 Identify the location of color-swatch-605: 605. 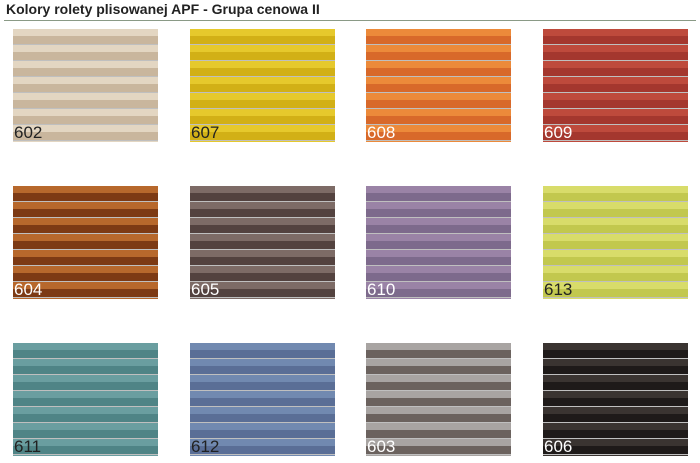
(262, 242).